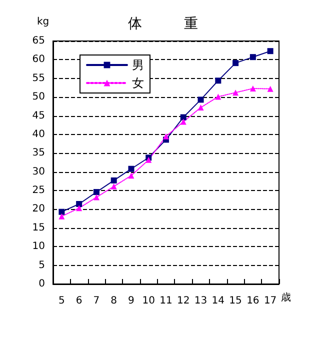  What do you see at coordinates (38, 153) in the screenshot?
I see `y-tick-label: 35` at bounding box center [38, 153].